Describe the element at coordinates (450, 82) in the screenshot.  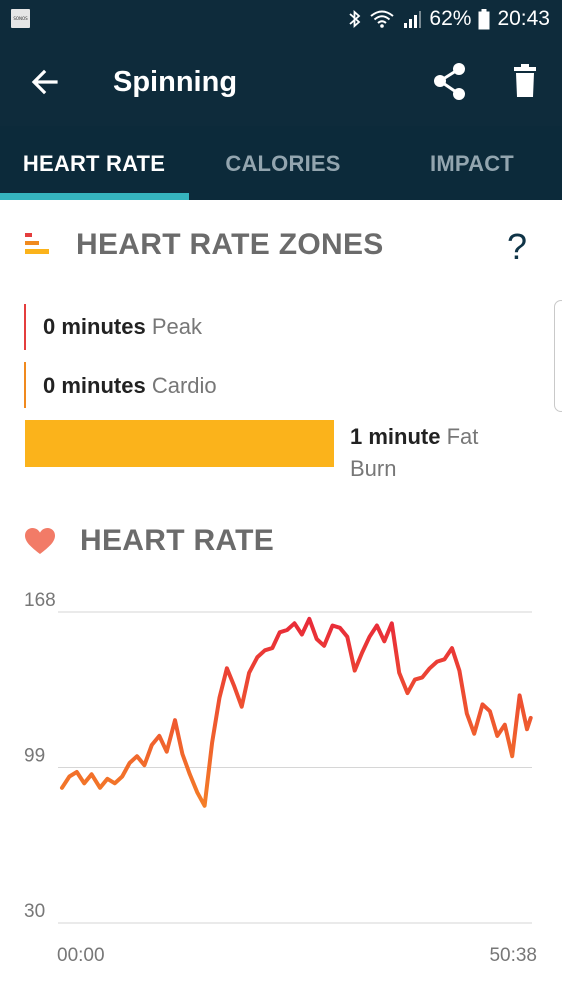
I see `share-icon` at that location.